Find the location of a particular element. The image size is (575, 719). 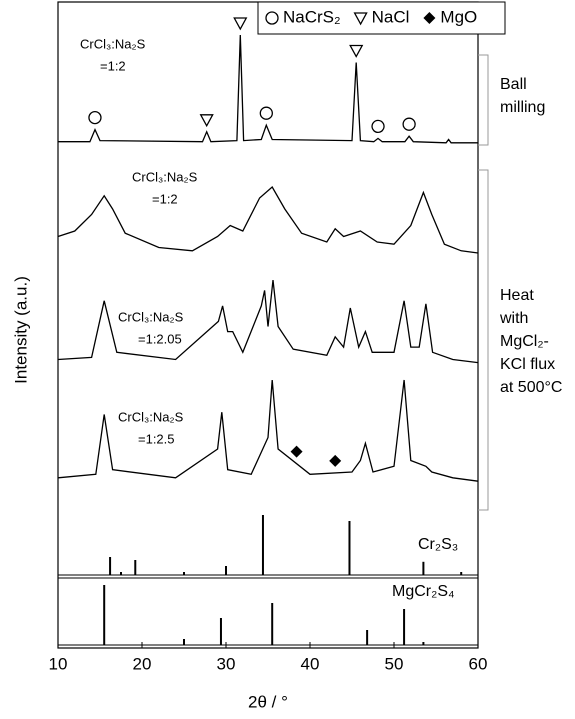

annotation: Heat is located at coordinates (517, 295).